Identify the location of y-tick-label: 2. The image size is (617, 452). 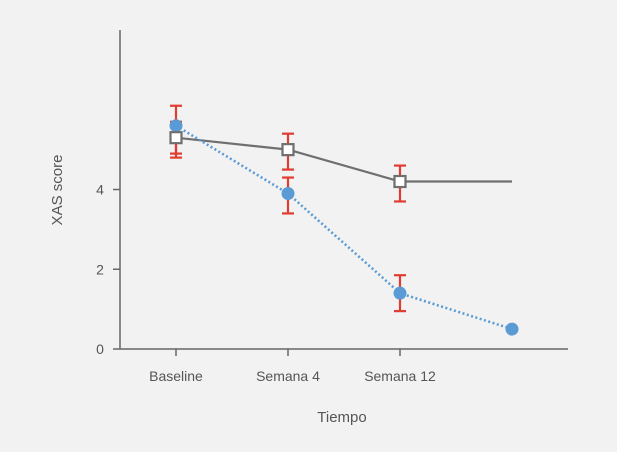
(100, 269).